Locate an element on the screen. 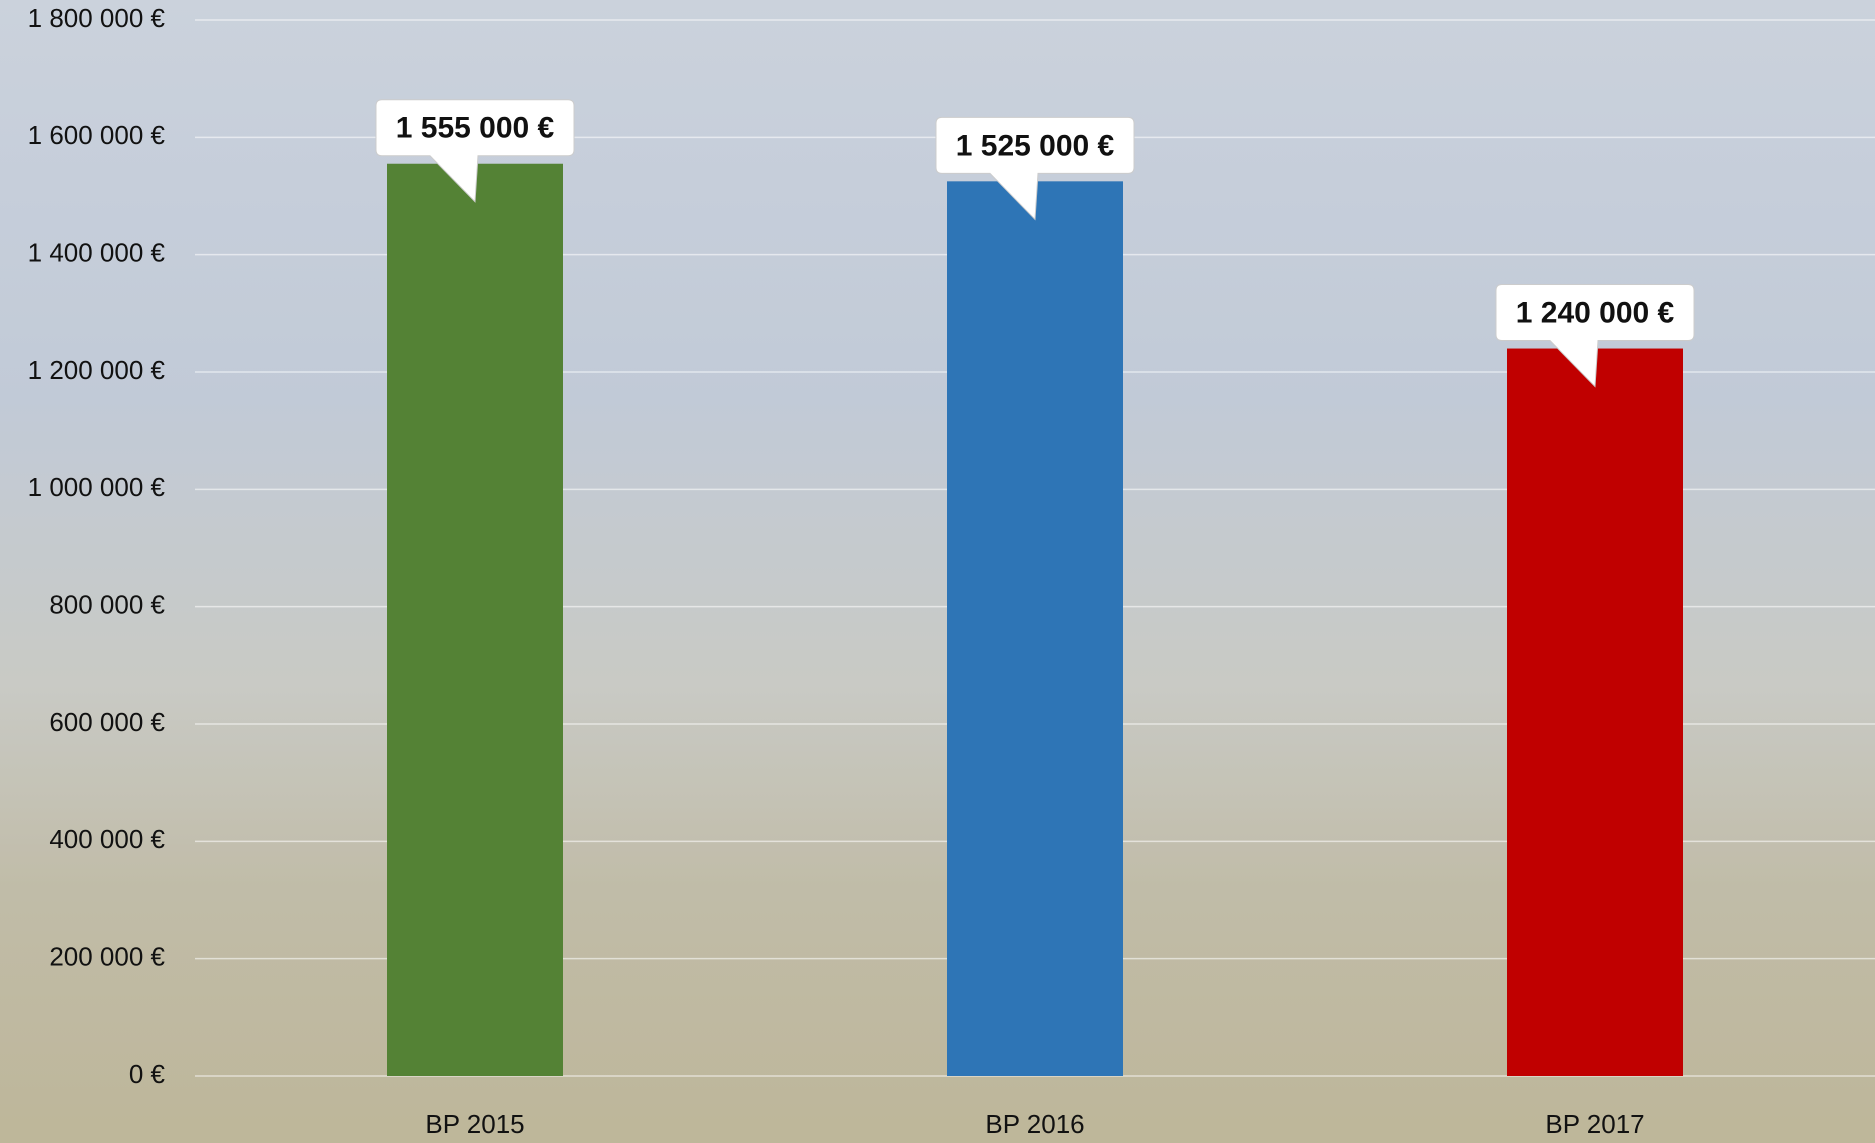  y-tick-label: 800 000 € is located at coordinates (107, 605).